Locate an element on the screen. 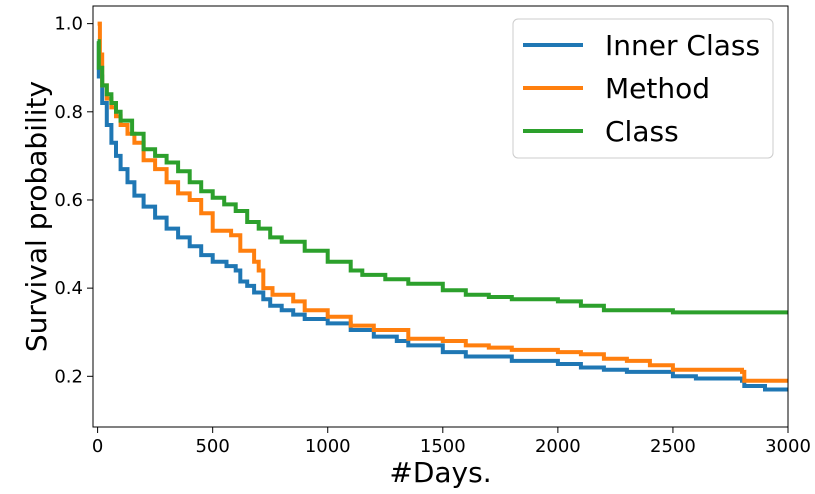 Image resolution: width=815 pixels, height=494 pixels. legend-box is located at coordinates (643, 88).